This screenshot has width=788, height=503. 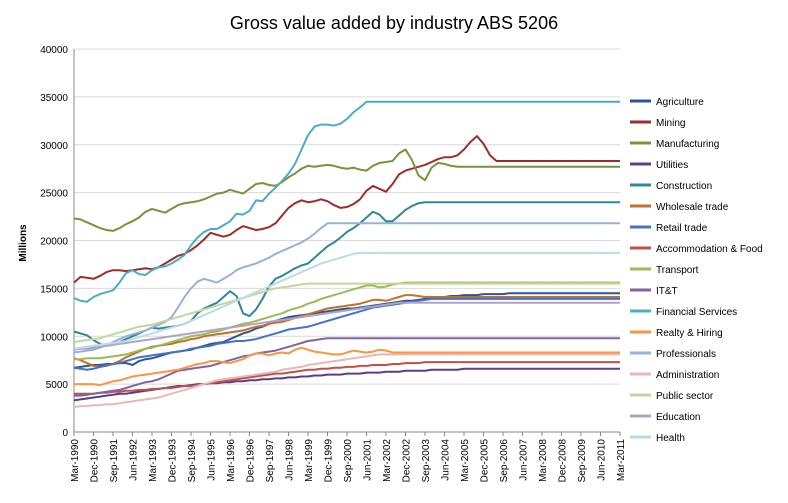 What do you see at coordinates (407, 461) in the screenshot?
I see `x-tick-label: Dec-2002` at bounding box center [407, 461].